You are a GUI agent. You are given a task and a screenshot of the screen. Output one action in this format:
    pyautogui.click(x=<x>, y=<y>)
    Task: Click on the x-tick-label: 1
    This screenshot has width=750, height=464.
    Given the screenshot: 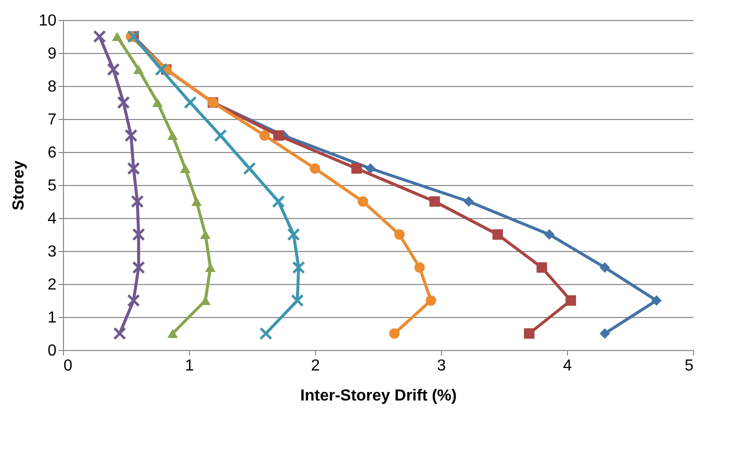 What is the action you would take?
    pyautogui.click(x=189, y=366)
    